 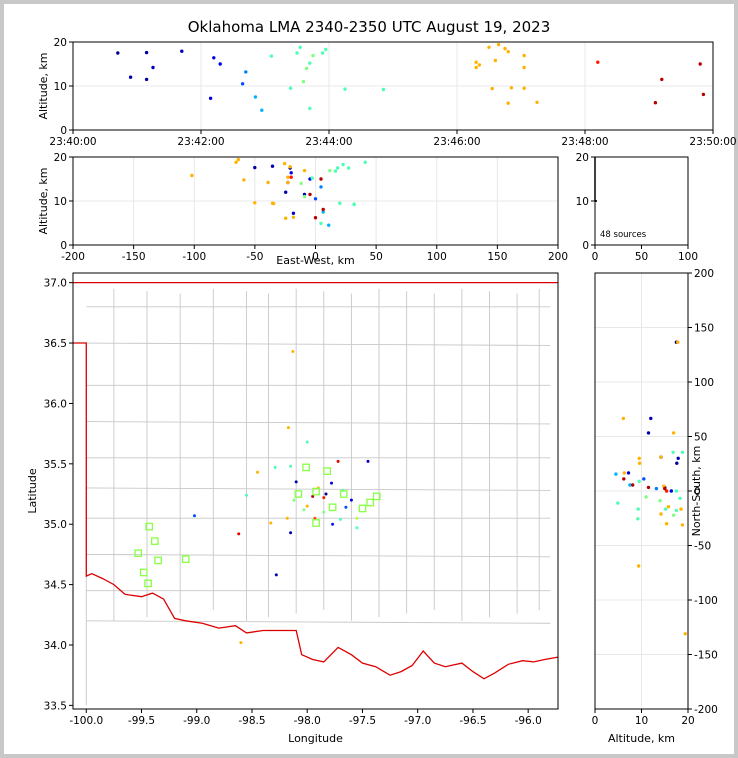 What do you see at coordinates (254, 257) in the screenshot?
I see `x-tick-label: -50` at bounding box center [254, 257].